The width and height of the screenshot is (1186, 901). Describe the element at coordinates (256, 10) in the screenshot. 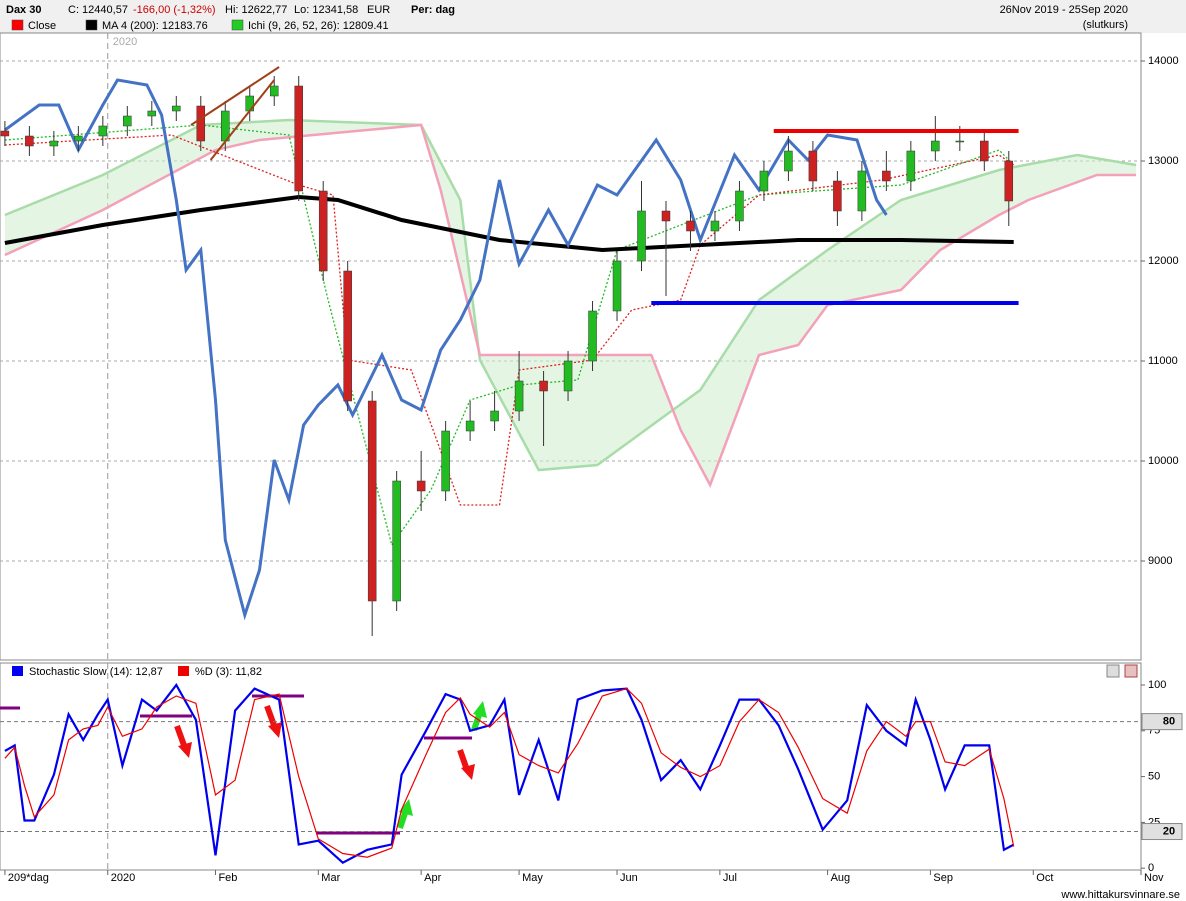

I see `high-label: Hi: 12622,77` at that location.